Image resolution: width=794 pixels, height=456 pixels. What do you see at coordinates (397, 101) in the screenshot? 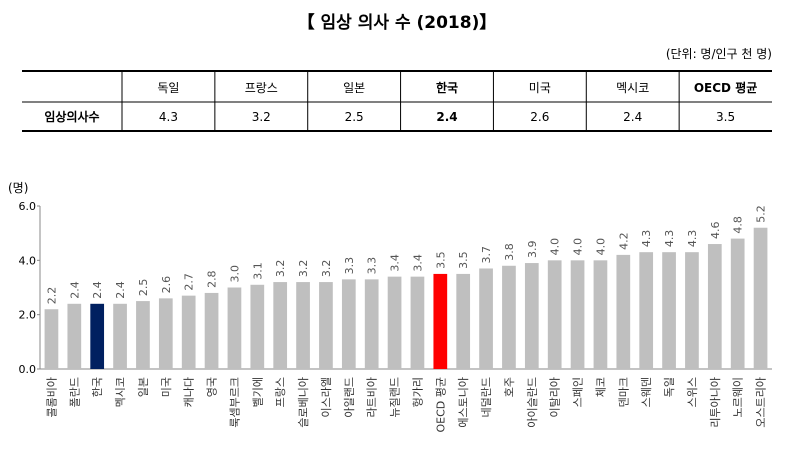
I see `table` at bounding box center [397, 101].